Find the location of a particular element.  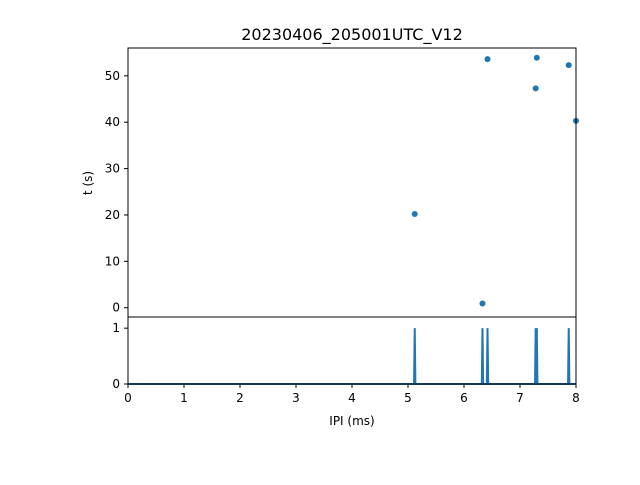

bottom-y-tick-label: 1 is located at coordinates (116, 328).